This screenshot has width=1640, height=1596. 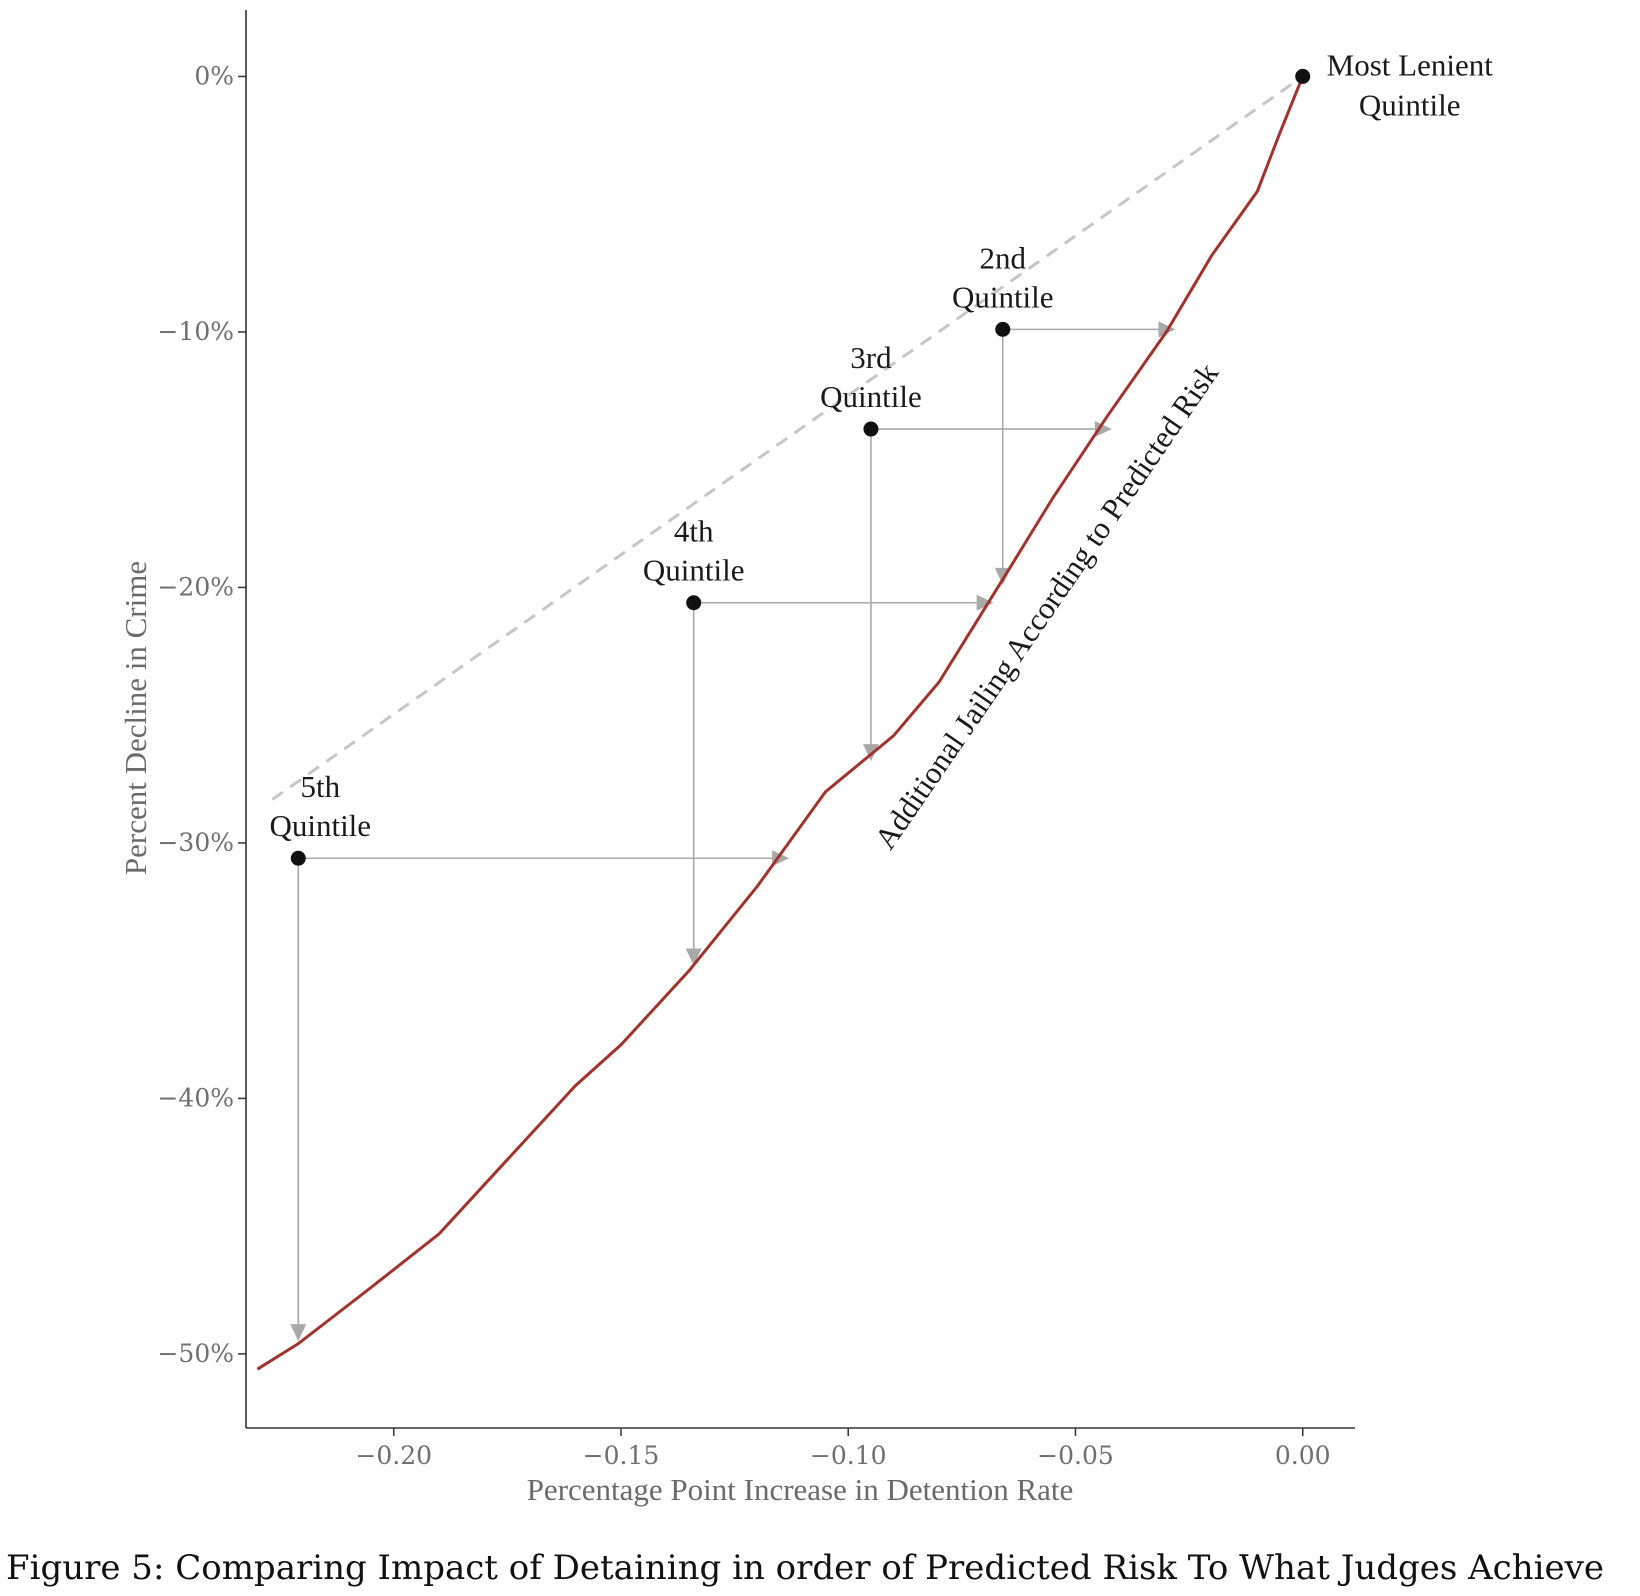 What do you see at coordinates (848, 1455) in the screenshot?
I see `x-tick-label: −0.10` at bounding box center [848, 1455].